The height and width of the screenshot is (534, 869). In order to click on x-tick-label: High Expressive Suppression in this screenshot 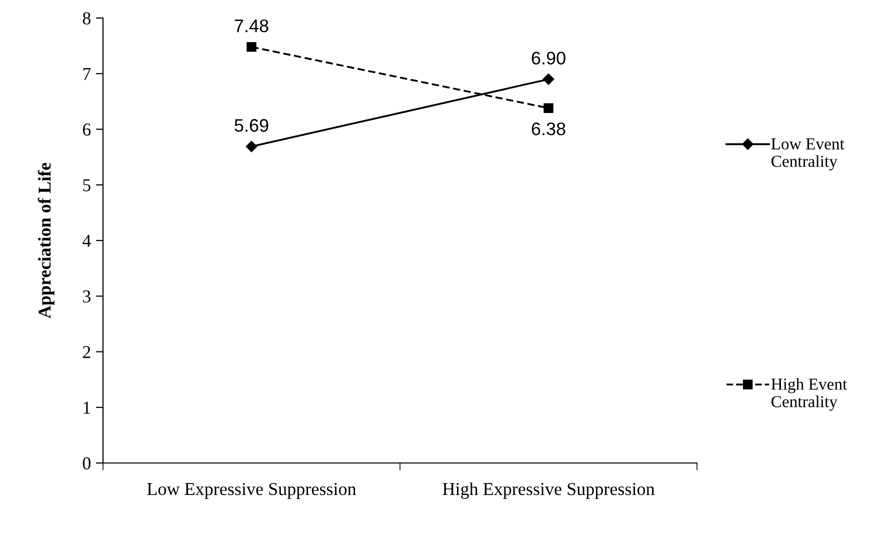, I will do `click(548, 490)`.